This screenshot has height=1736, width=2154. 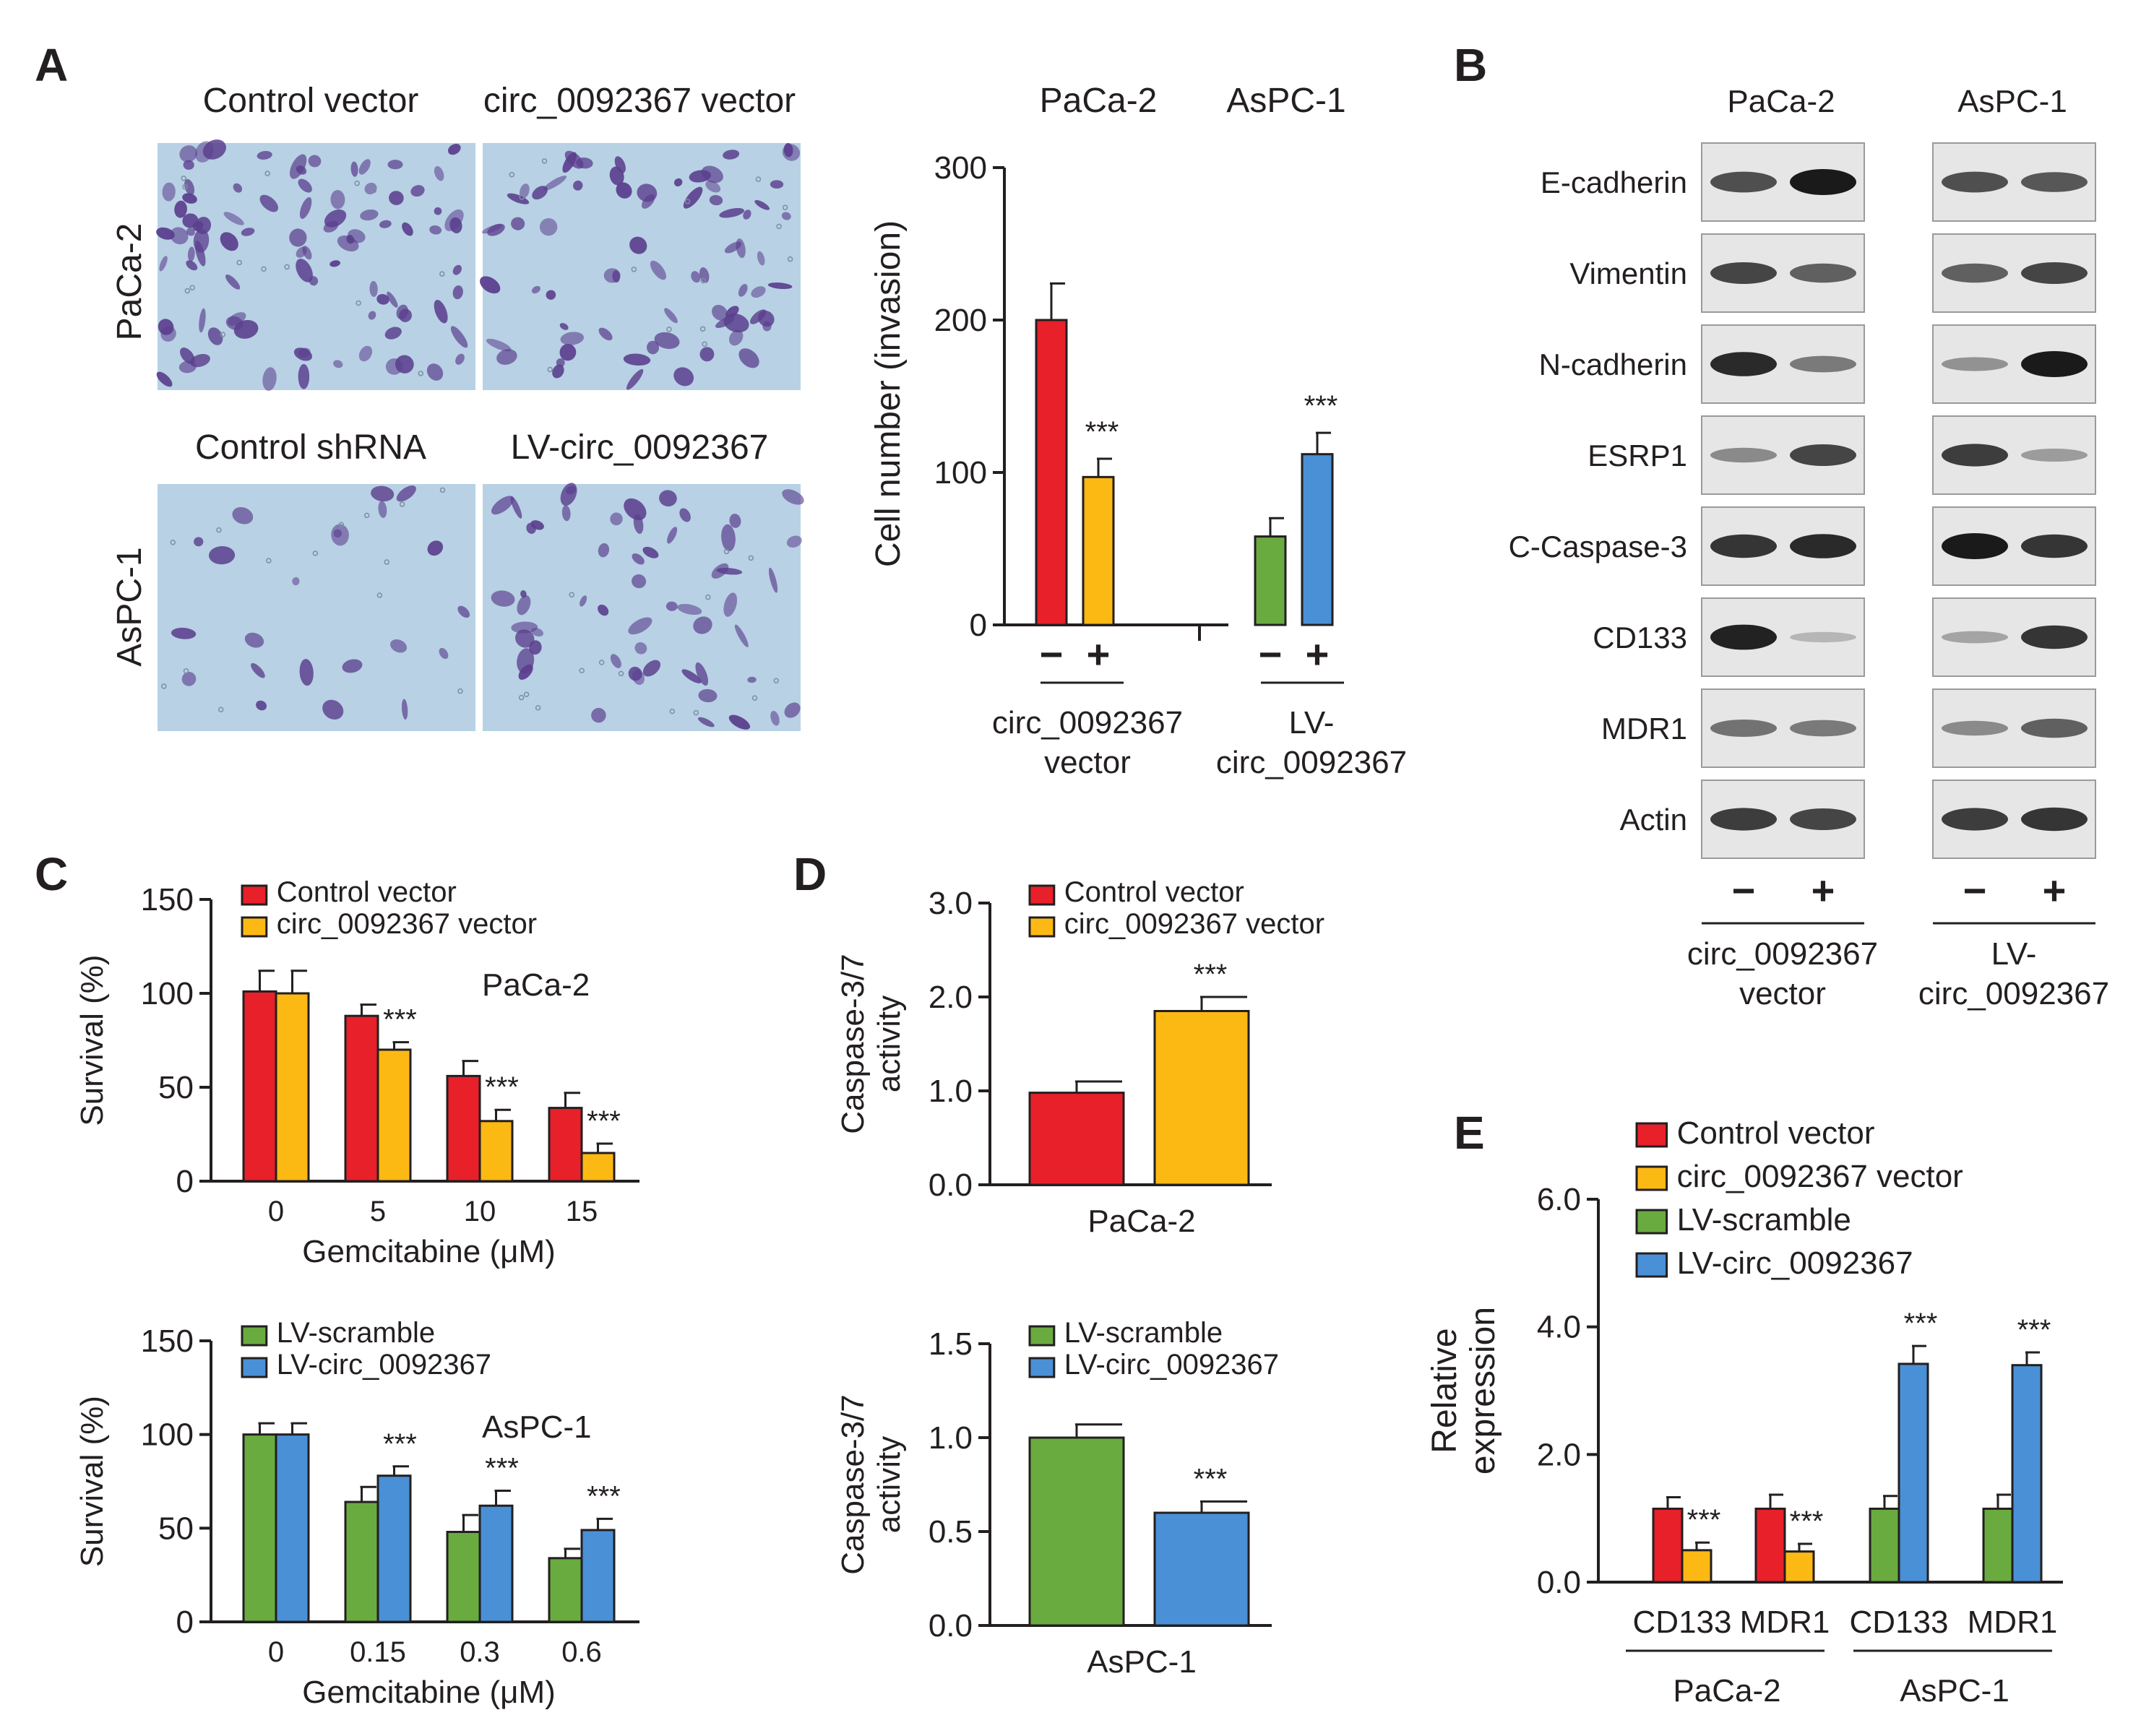 What do you see at coordinates (1141, 1221) in the screenshot?
I see `x-axis-label: PaCa-2` at bounding box center [1141, 1221].